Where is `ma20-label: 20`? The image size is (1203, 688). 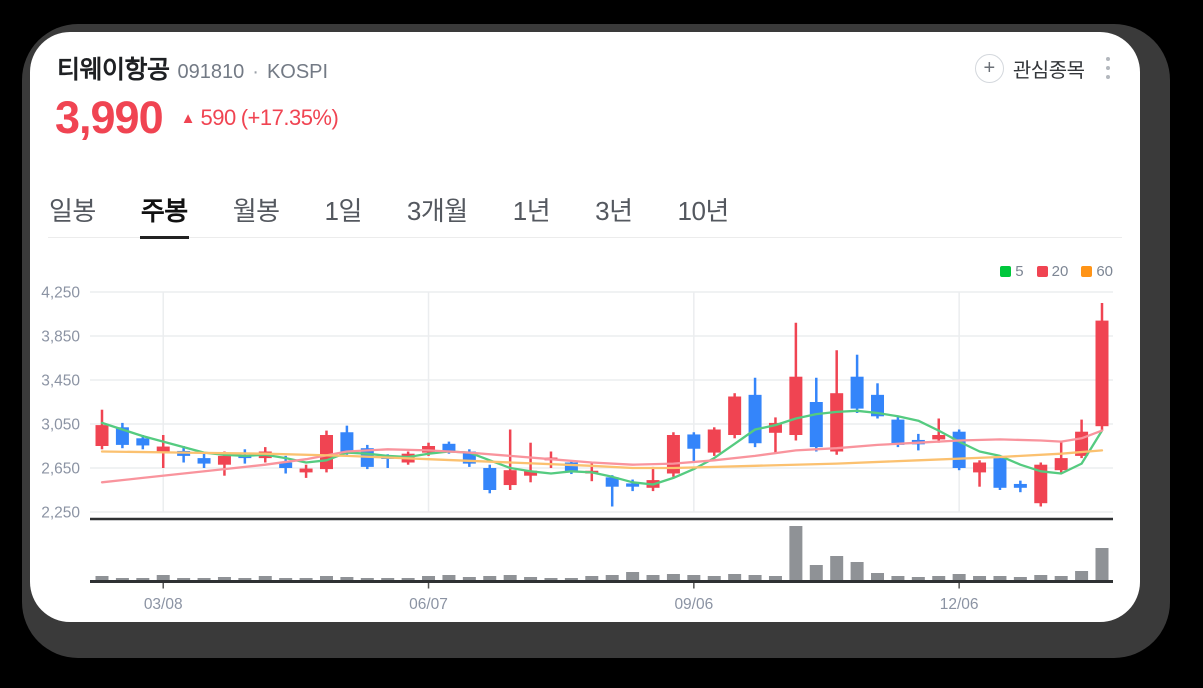 ma20-label: 20 is located at coordinates (1060, 271).